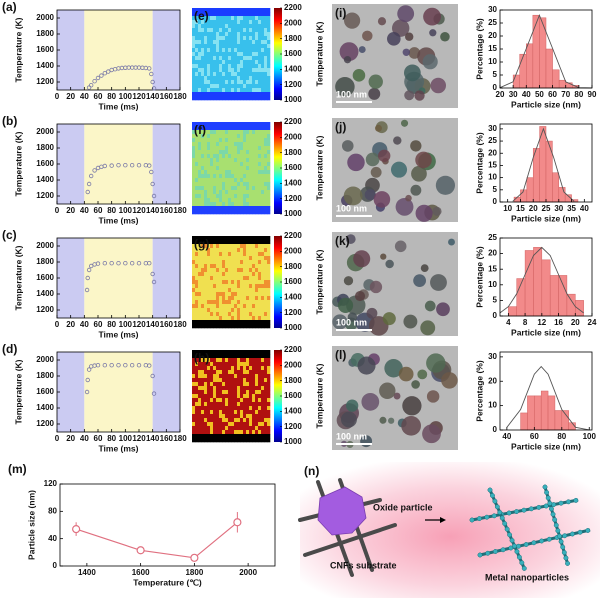 The image size is (600, 598). What do you see at coordinates (9, 7) in the screenshot?
I see `panel-label: (a)` at bounding box center [9, 7].